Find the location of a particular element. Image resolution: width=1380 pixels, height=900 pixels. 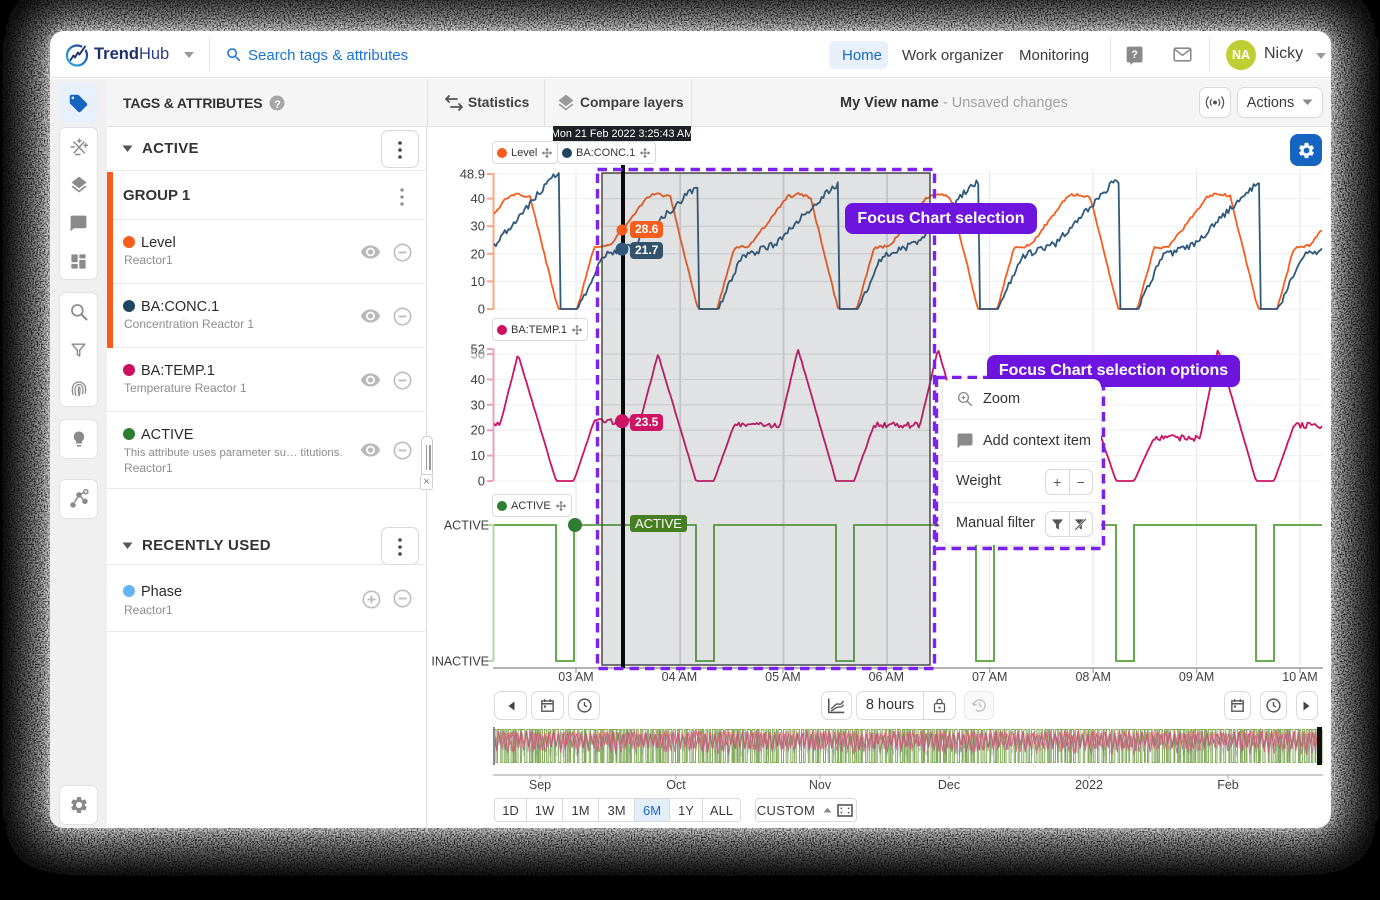

svg-text: 09 AM is located at coordinates (1196, 677).